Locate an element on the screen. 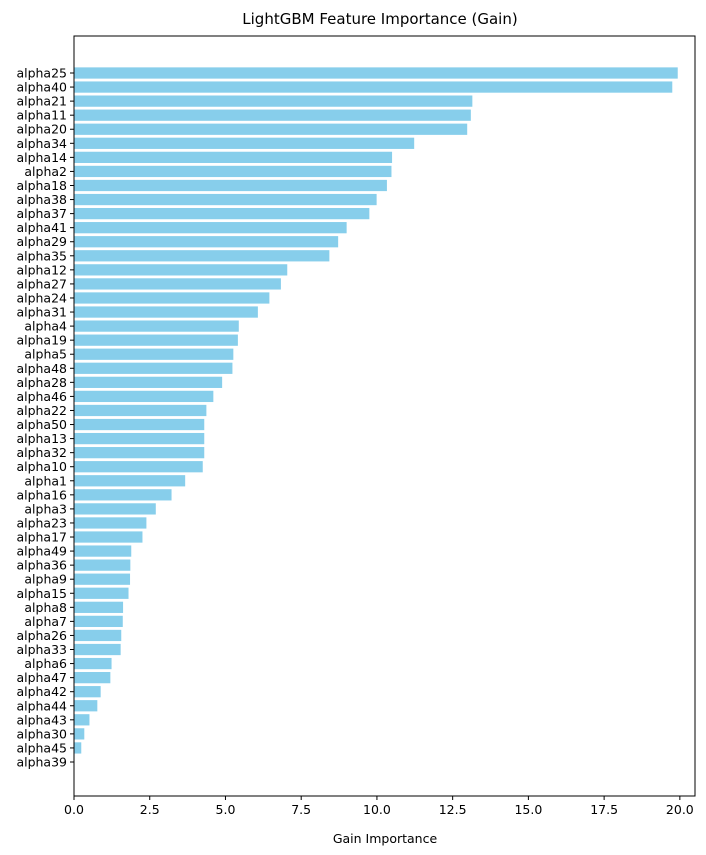 This screenshot has width=706, height=855. bar-alpha31 is located at coordinates (166, 312).